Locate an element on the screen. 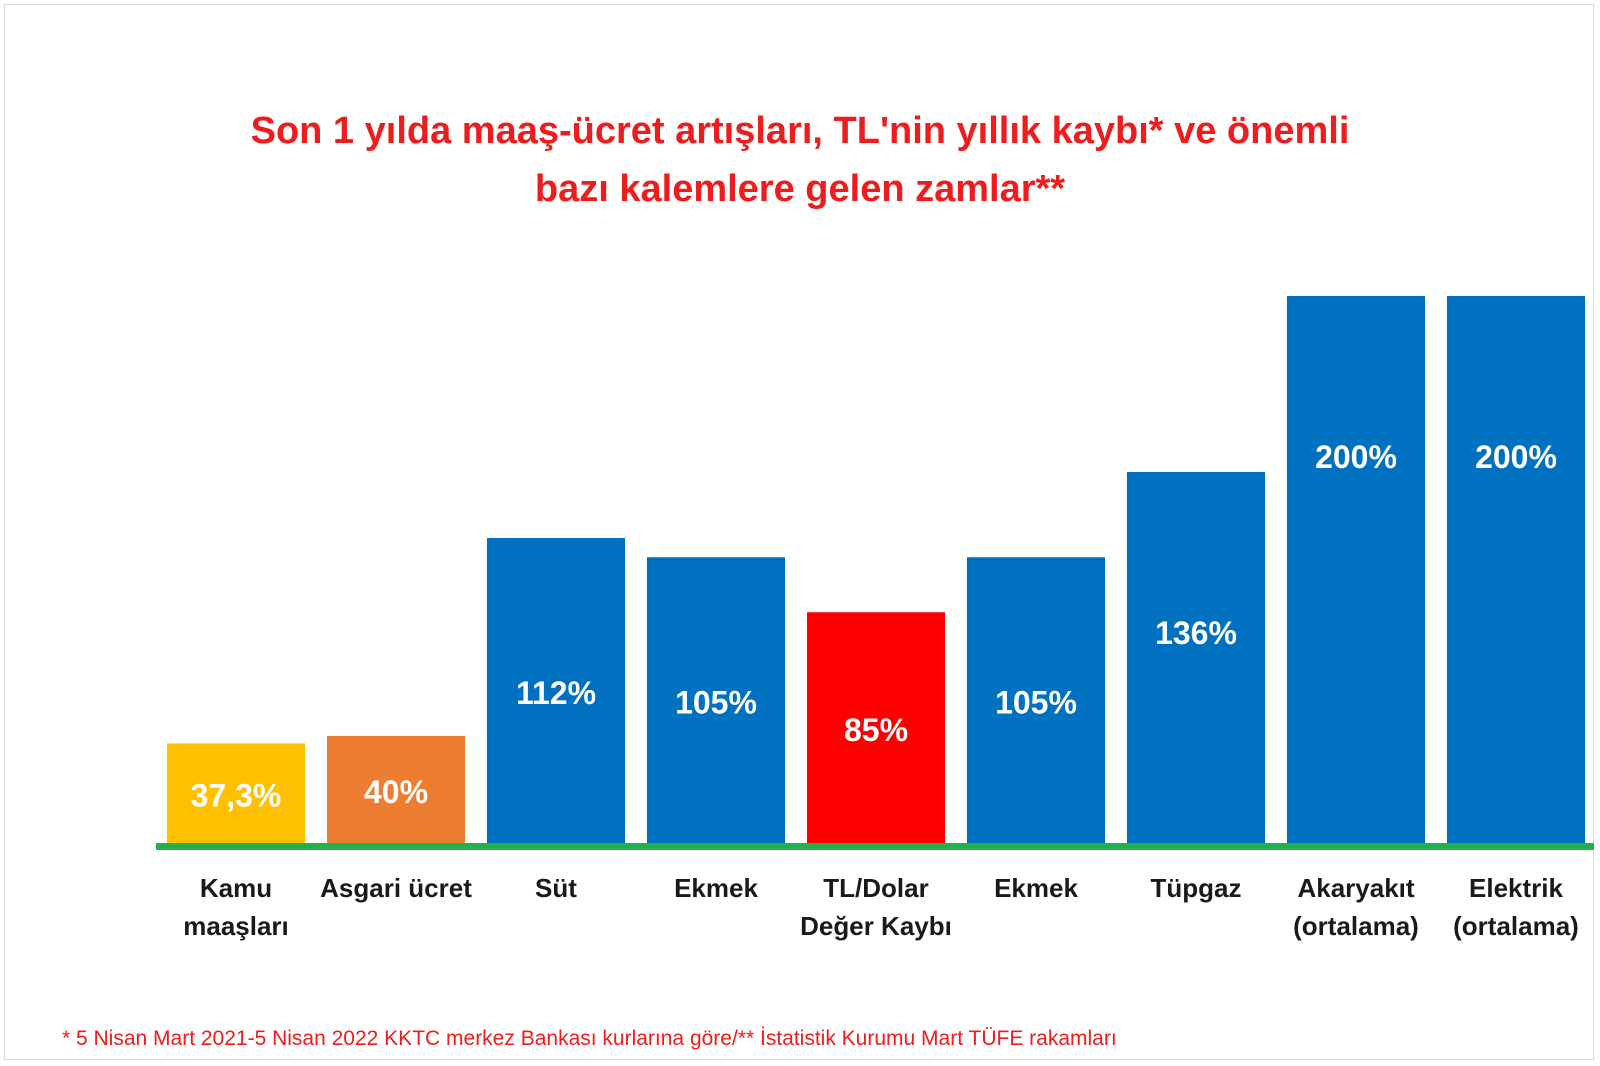 This screenshot has height=1066, width=1600. value-label-7: 136% is located at coordinates (1196, 633).